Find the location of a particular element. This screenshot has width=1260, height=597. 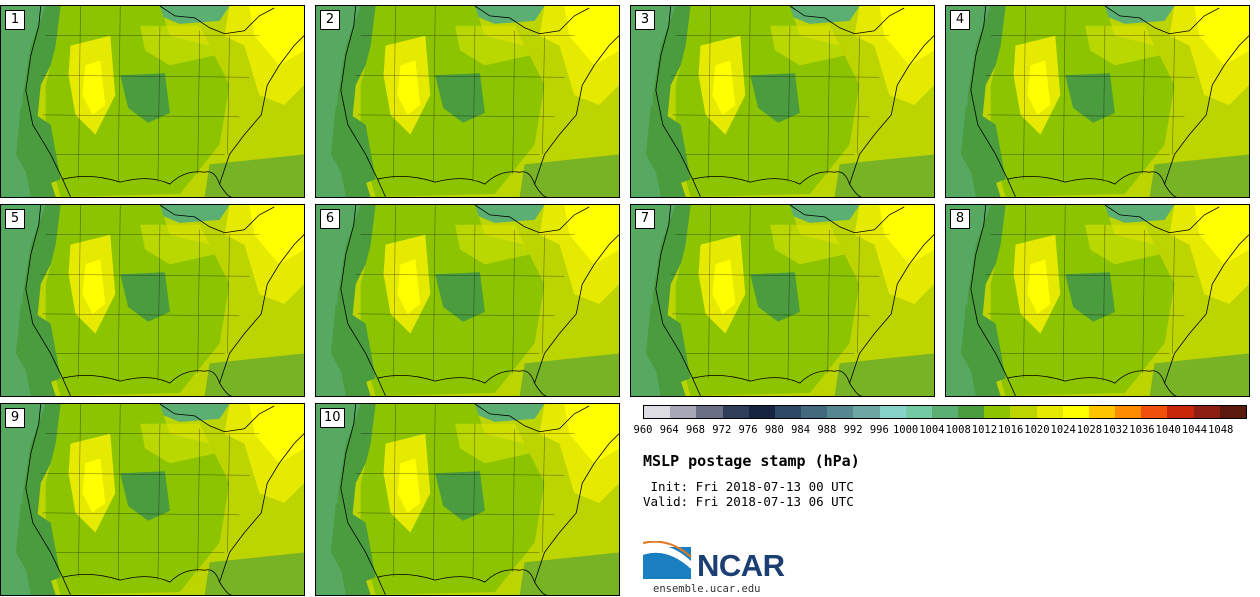

ensemble-url: ensemble.ucar.edu is located at coordinates (707, 589).